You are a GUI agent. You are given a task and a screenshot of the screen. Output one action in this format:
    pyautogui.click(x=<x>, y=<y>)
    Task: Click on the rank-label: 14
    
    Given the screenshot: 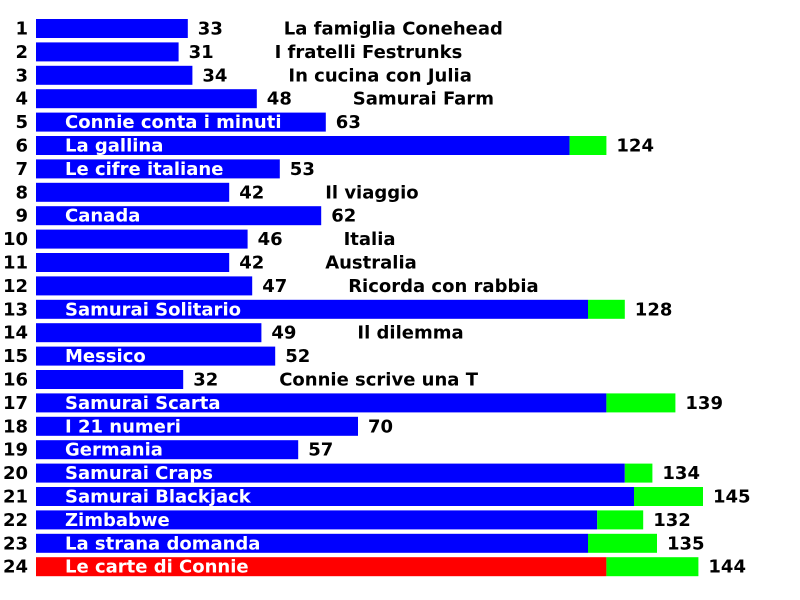 What is the action you would take?
    pyautogui.click(x=15, y=333)
    